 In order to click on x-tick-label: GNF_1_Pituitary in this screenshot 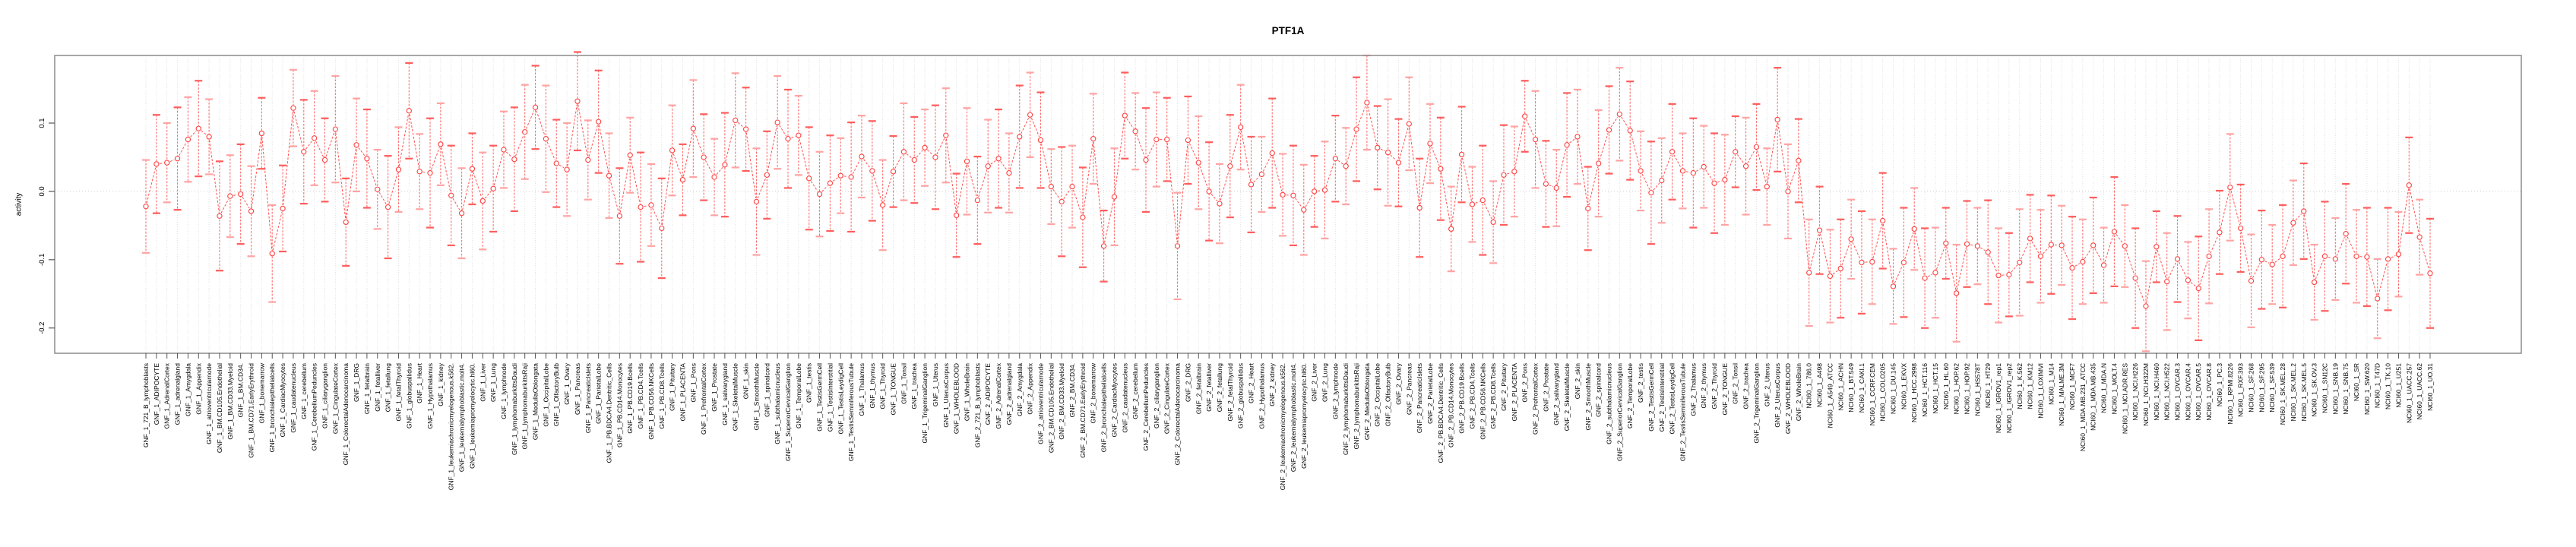, I will do `click(672, 386)`.